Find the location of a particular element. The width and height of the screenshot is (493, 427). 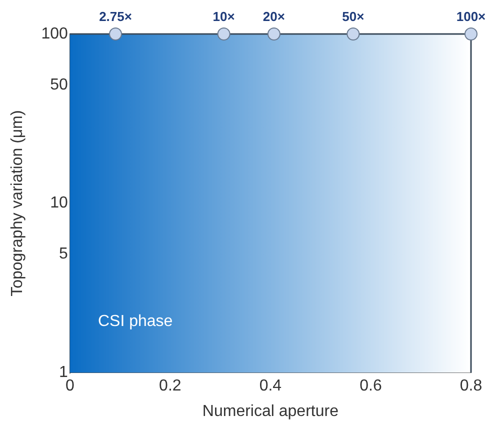

y-tick-label: 5 is located at coordinates (63, 254).